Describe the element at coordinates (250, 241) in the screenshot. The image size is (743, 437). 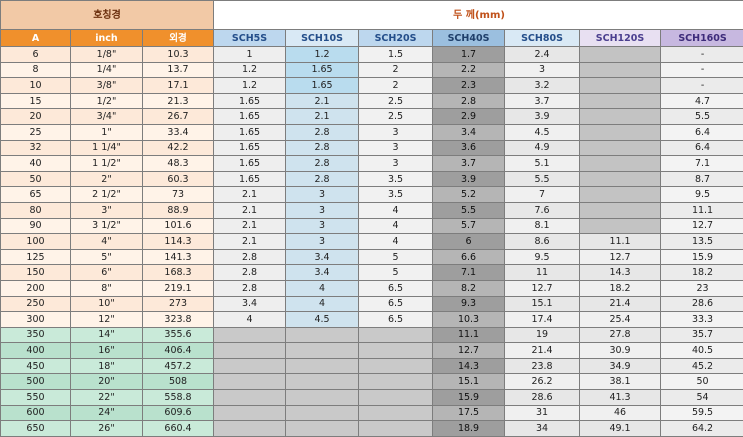
I see `cell-sch5s: 2.1` at that location.